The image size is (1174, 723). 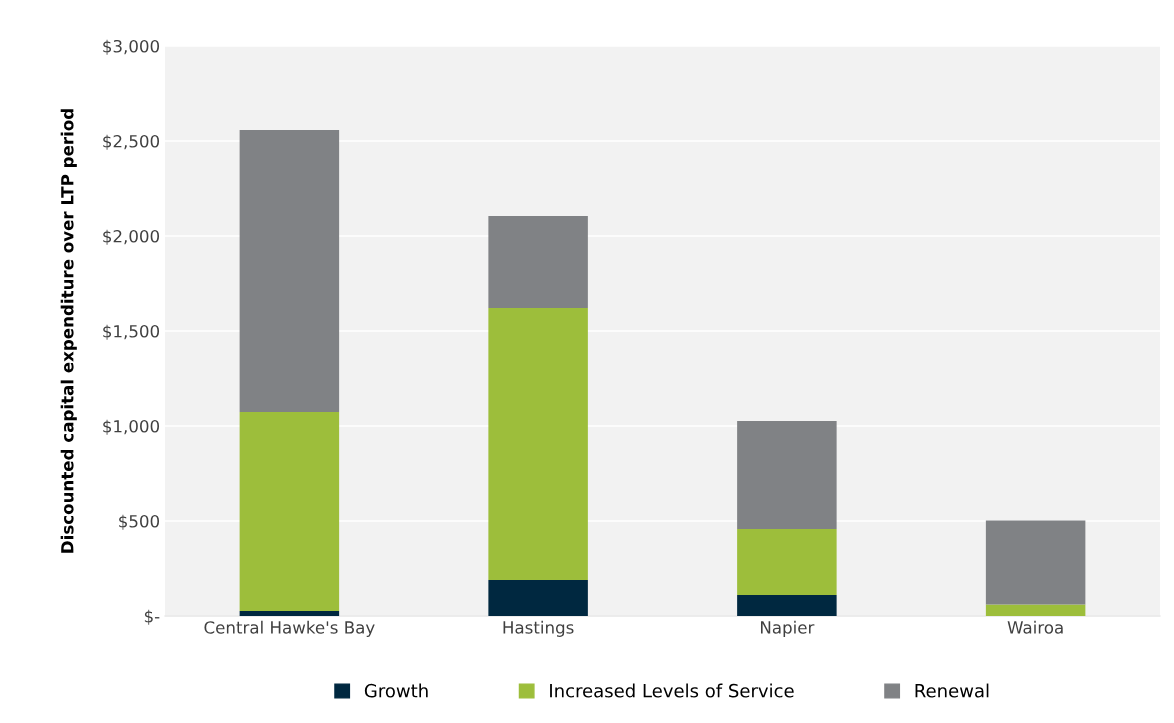 I want to click on x-tick-label: Napier, so click(x=788, y=628).